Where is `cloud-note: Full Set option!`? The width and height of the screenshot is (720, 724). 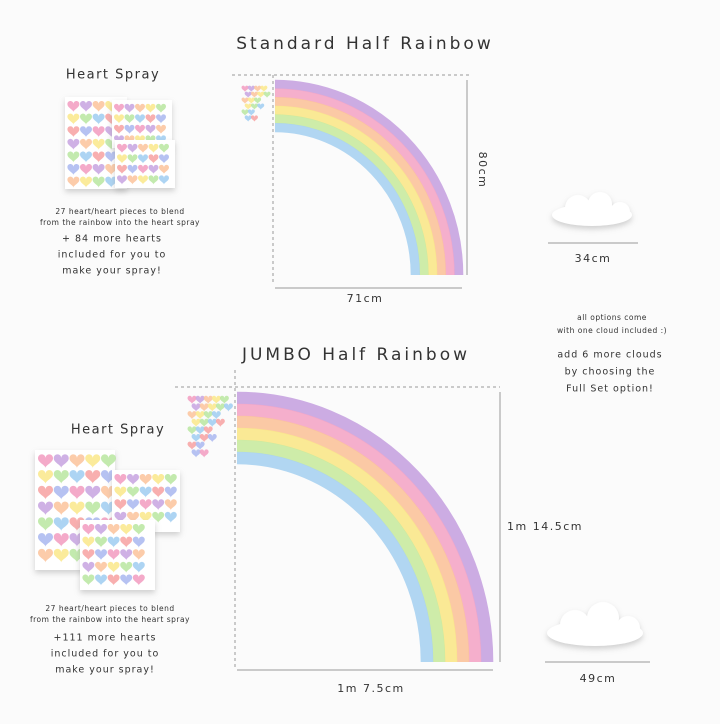 cloud-note: Full Set option! is located at coordinates (610, 389).